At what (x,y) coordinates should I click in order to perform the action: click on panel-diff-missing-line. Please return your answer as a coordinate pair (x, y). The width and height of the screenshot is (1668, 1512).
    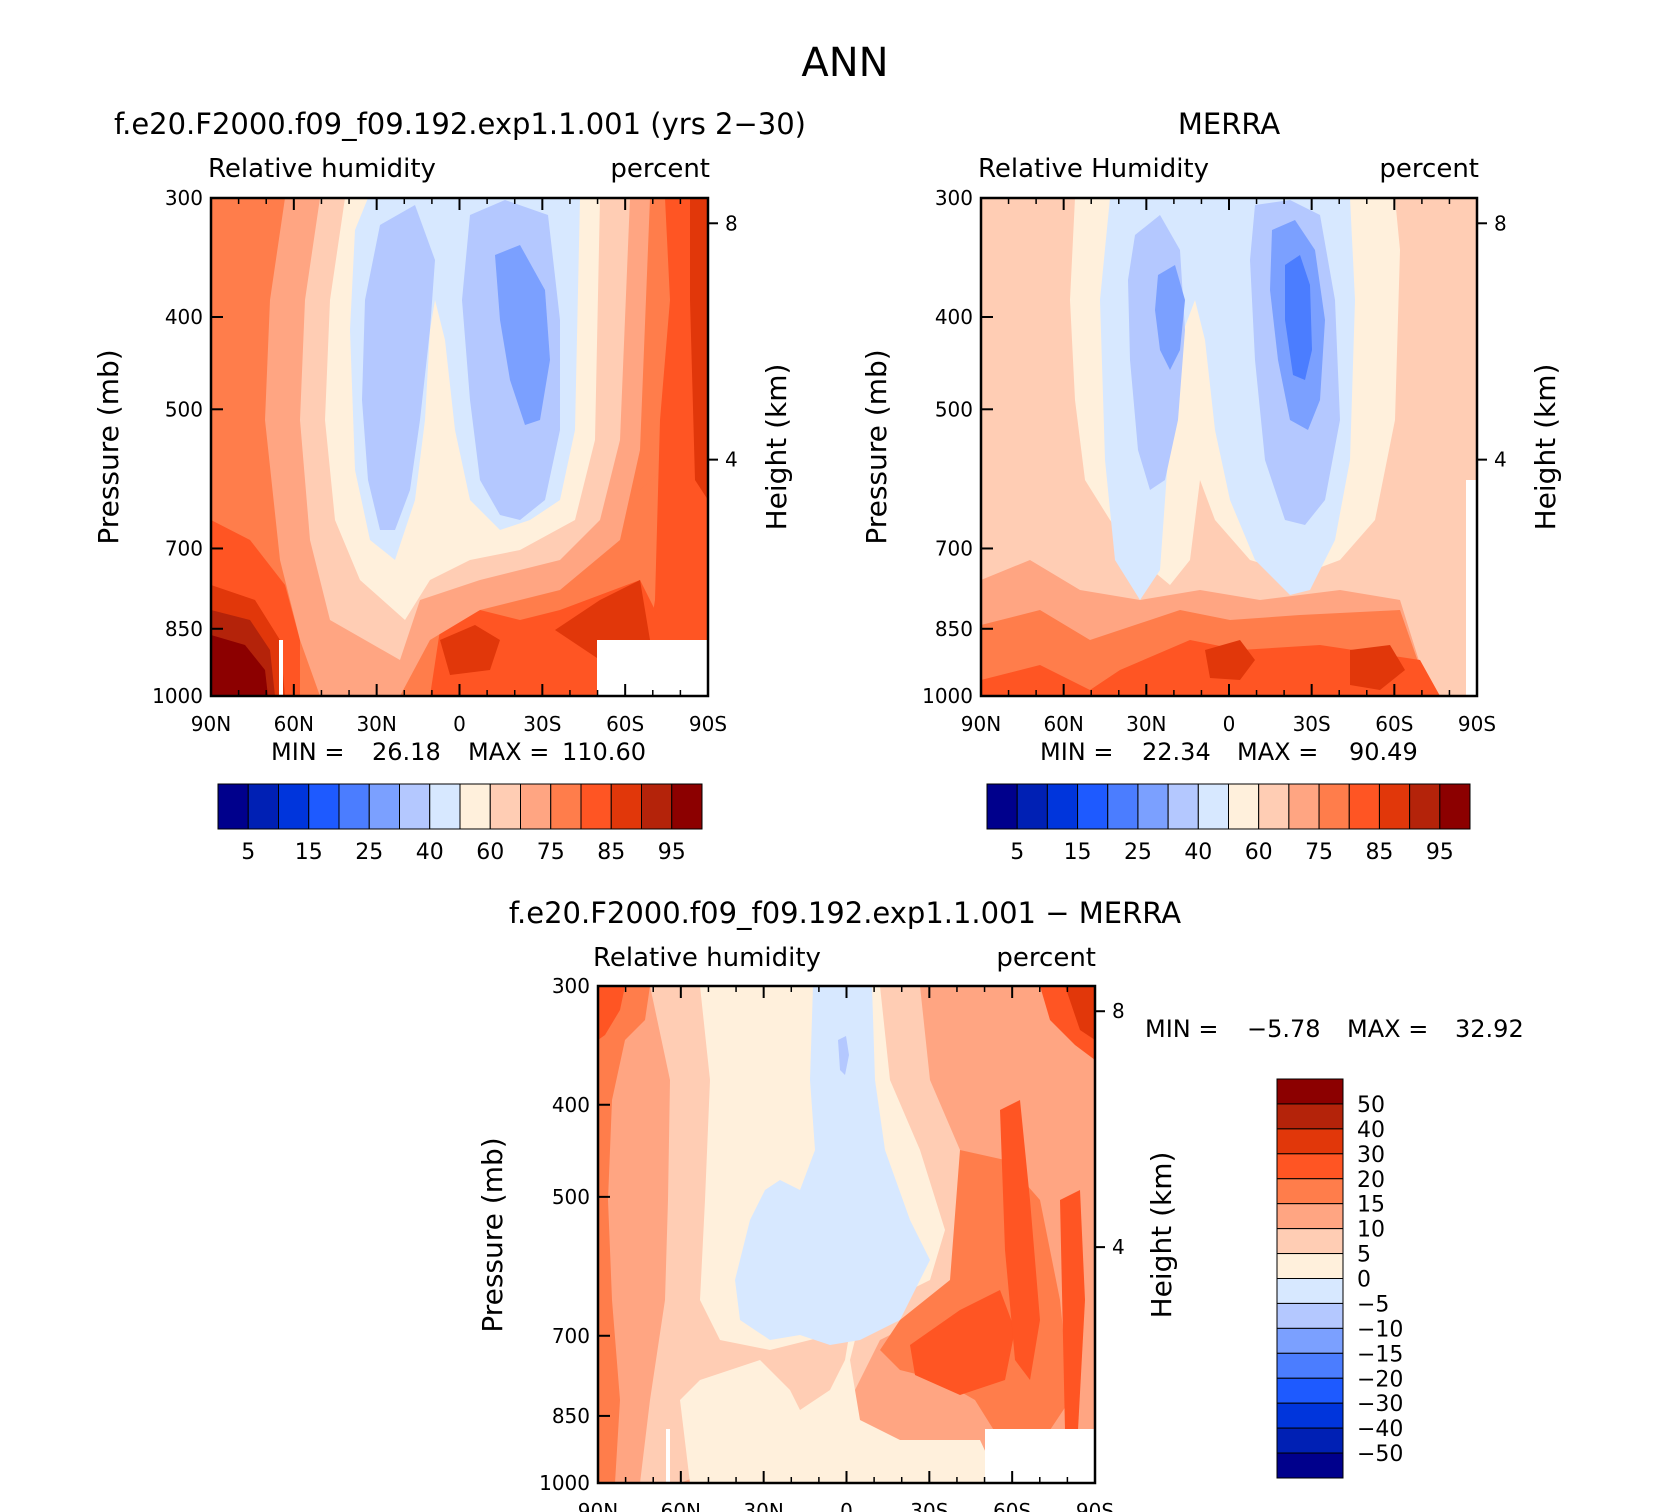
    Looking at the image, I should click on (668, 1456).